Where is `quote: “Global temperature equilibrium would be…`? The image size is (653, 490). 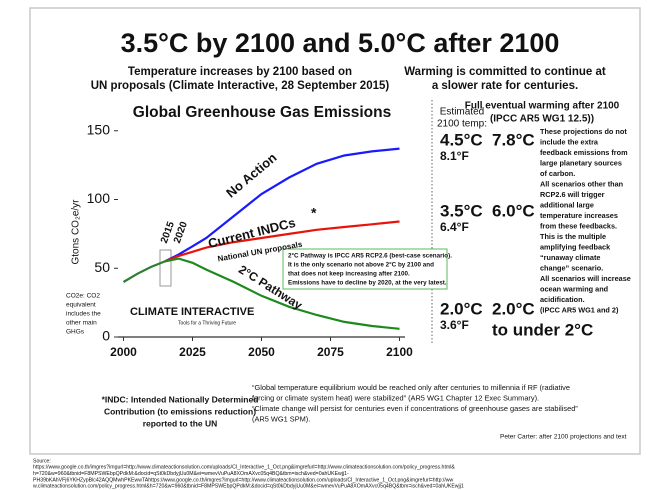 quote: “Global temperature equilibrium would be… is located at coordinates (411, 387).